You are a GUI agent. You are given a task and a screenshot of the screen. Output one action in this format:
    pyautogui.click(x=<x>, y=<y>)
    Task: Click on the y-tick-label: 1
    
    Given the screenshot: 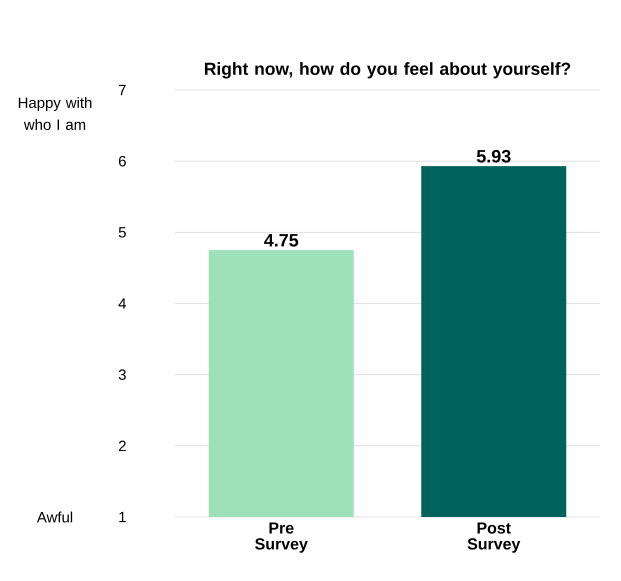 What is the action you would take?
    pyautogui.click(x=122, y=517)
    